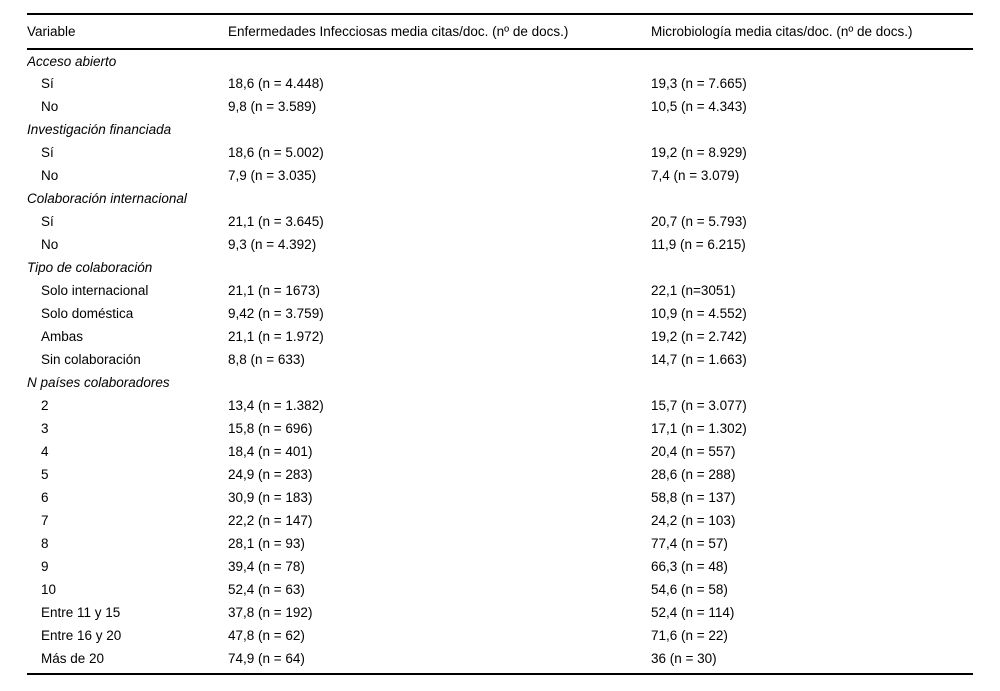 The height and width of the screenshot is (691, 1000). I want to click on row-label: Entre 16 y 20, so click(81, 635).